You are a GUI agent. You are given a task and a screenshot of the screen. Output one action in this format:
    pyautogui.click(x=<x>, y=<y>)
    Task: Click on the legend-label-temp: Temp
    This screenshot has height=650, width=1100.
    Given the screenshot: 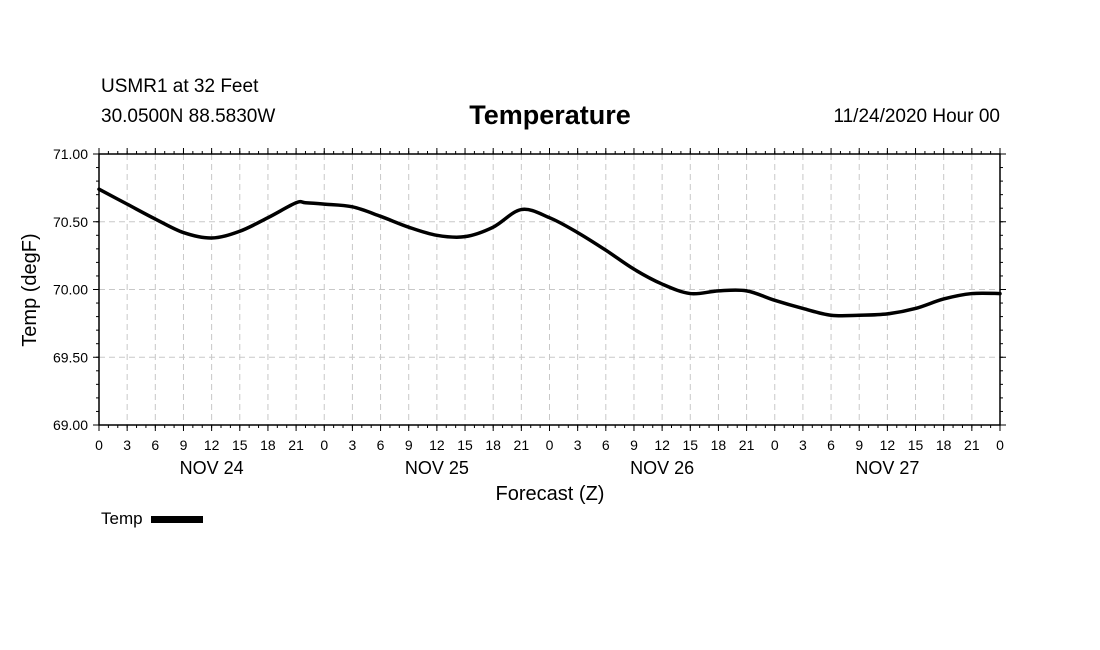 What is the action you would take?
    pyautogui.click(x=122, y=518)
    